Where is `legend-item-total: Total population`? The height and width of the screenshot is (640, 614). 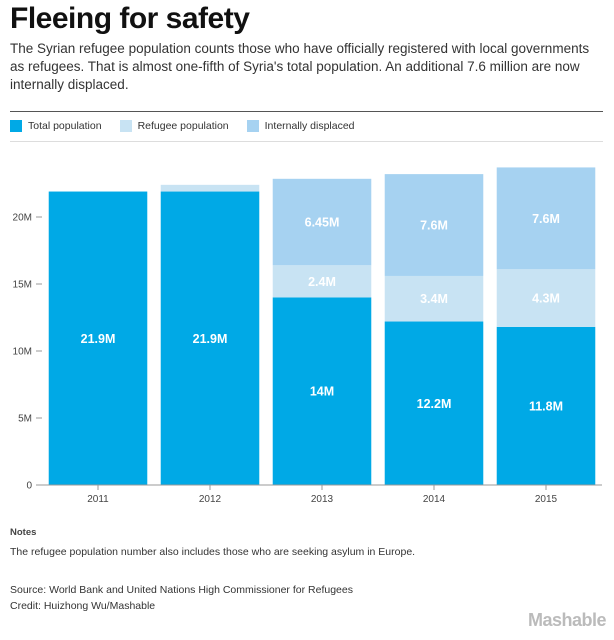 legend-item-total: Total population is located at coordinates (56, 126).